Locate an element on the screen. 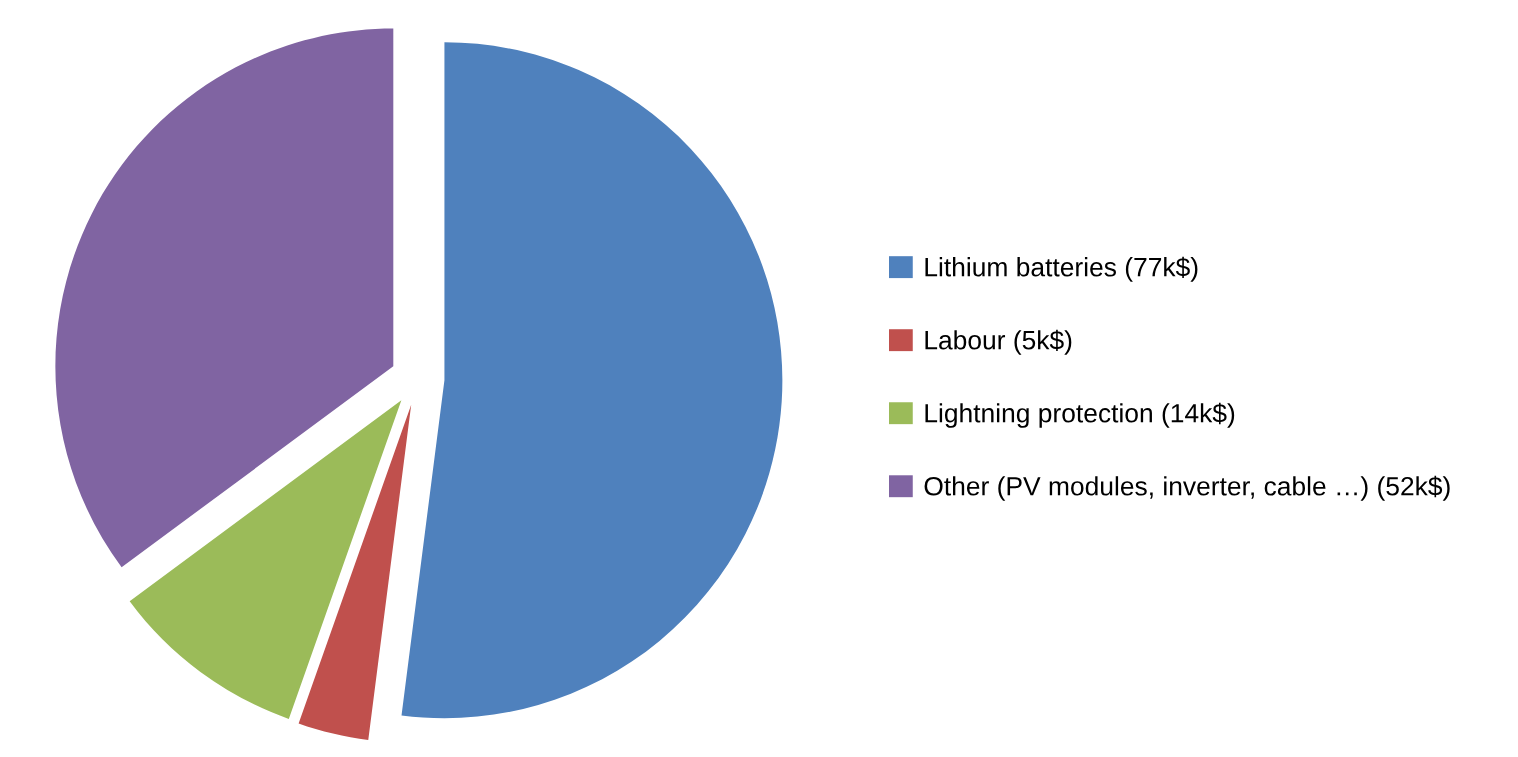 The height and width of the screenshot is (757, 1518). legend-label: Other (PV modules, inverter, cable …) (52k$) is located at coordinates (1187, 488).